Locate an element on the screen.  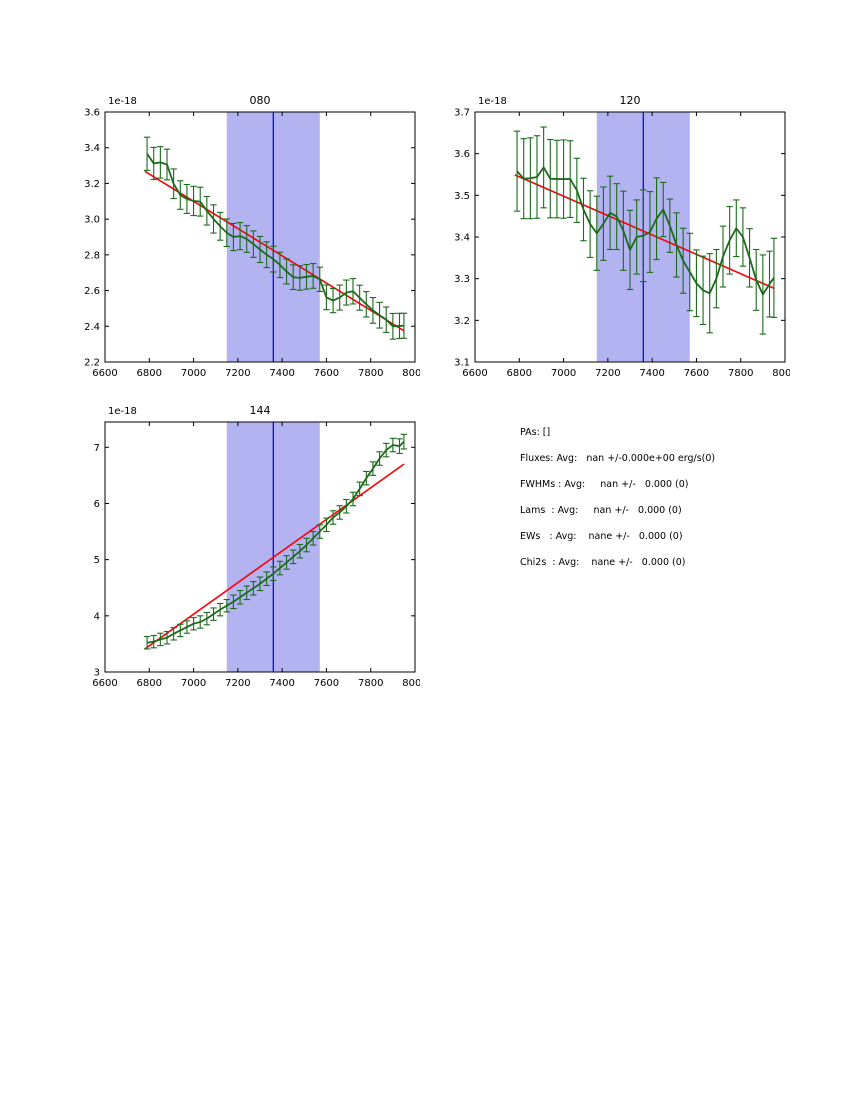
stats-line-fluxes: Fluxes: Avg: nan +/-0.000e+00 erg/s(0) is located at coordinates (618, 458).